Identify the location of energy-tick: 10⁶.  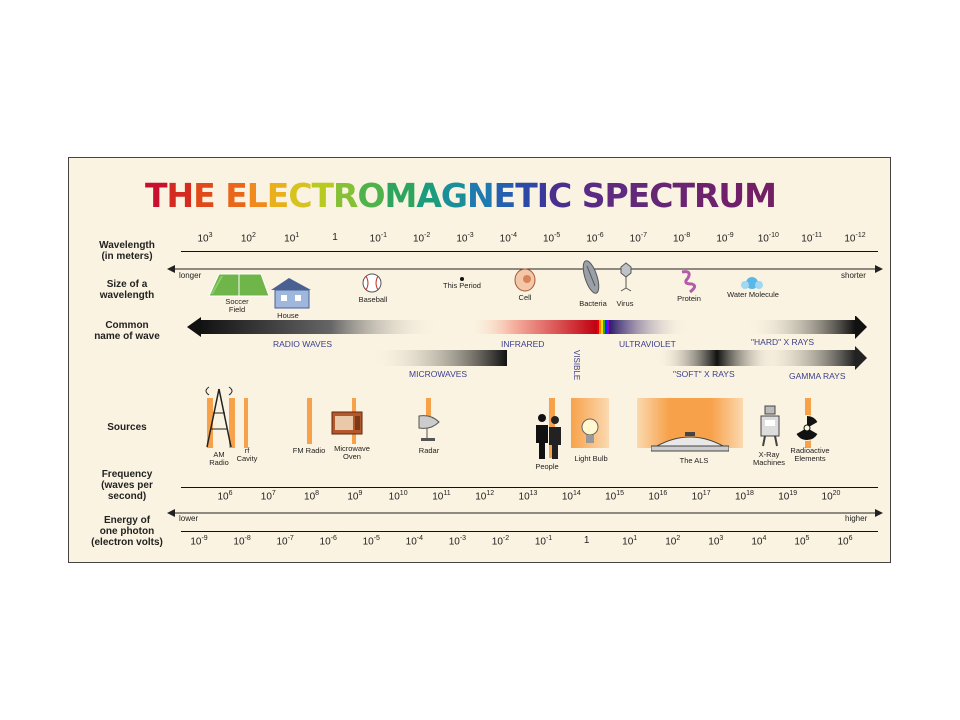
(845, 541).